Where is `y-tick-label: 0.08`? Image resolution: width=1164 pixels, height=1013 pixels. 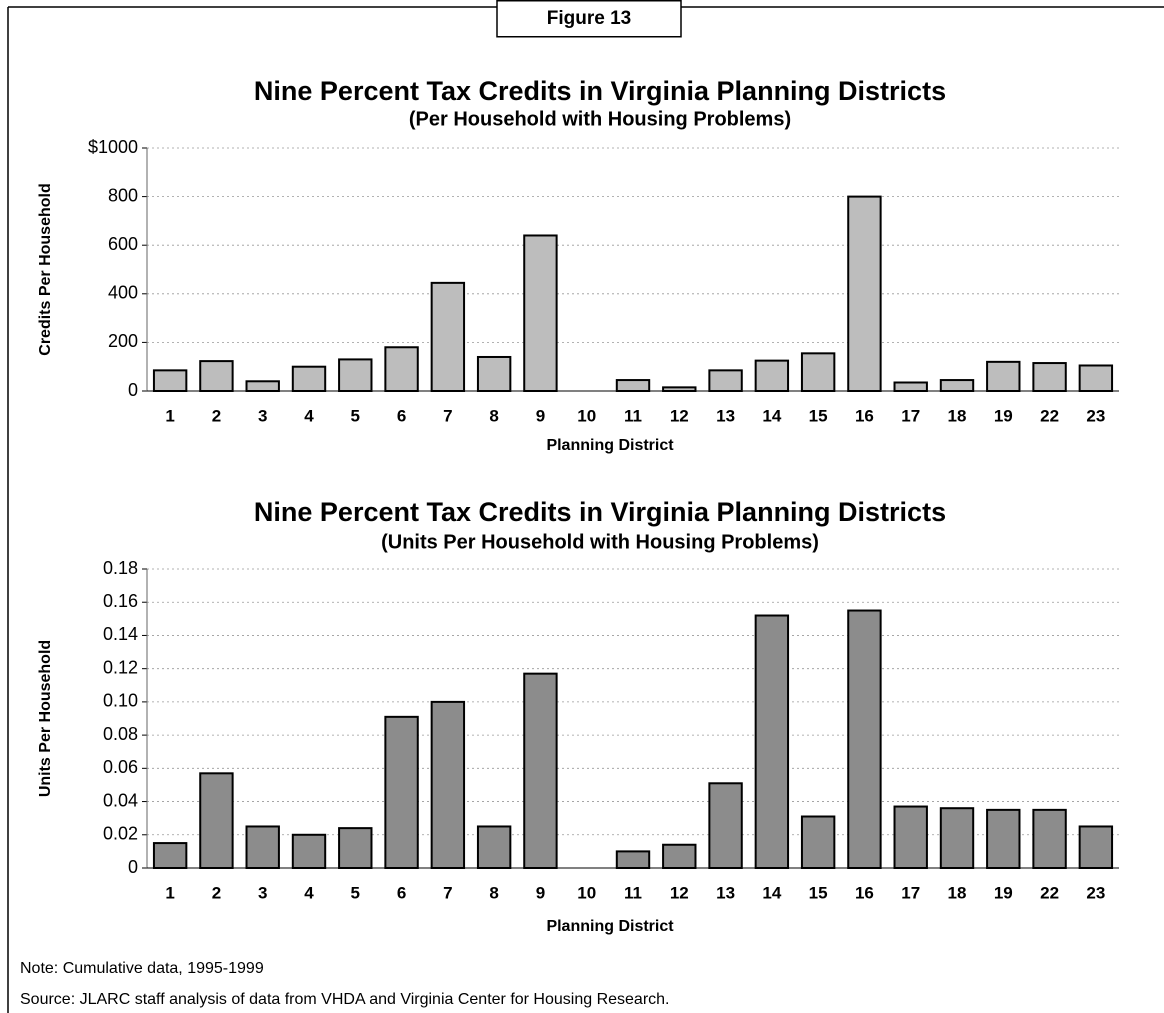 y-tick-label: 0.08 is located at coordinates (120, 734).